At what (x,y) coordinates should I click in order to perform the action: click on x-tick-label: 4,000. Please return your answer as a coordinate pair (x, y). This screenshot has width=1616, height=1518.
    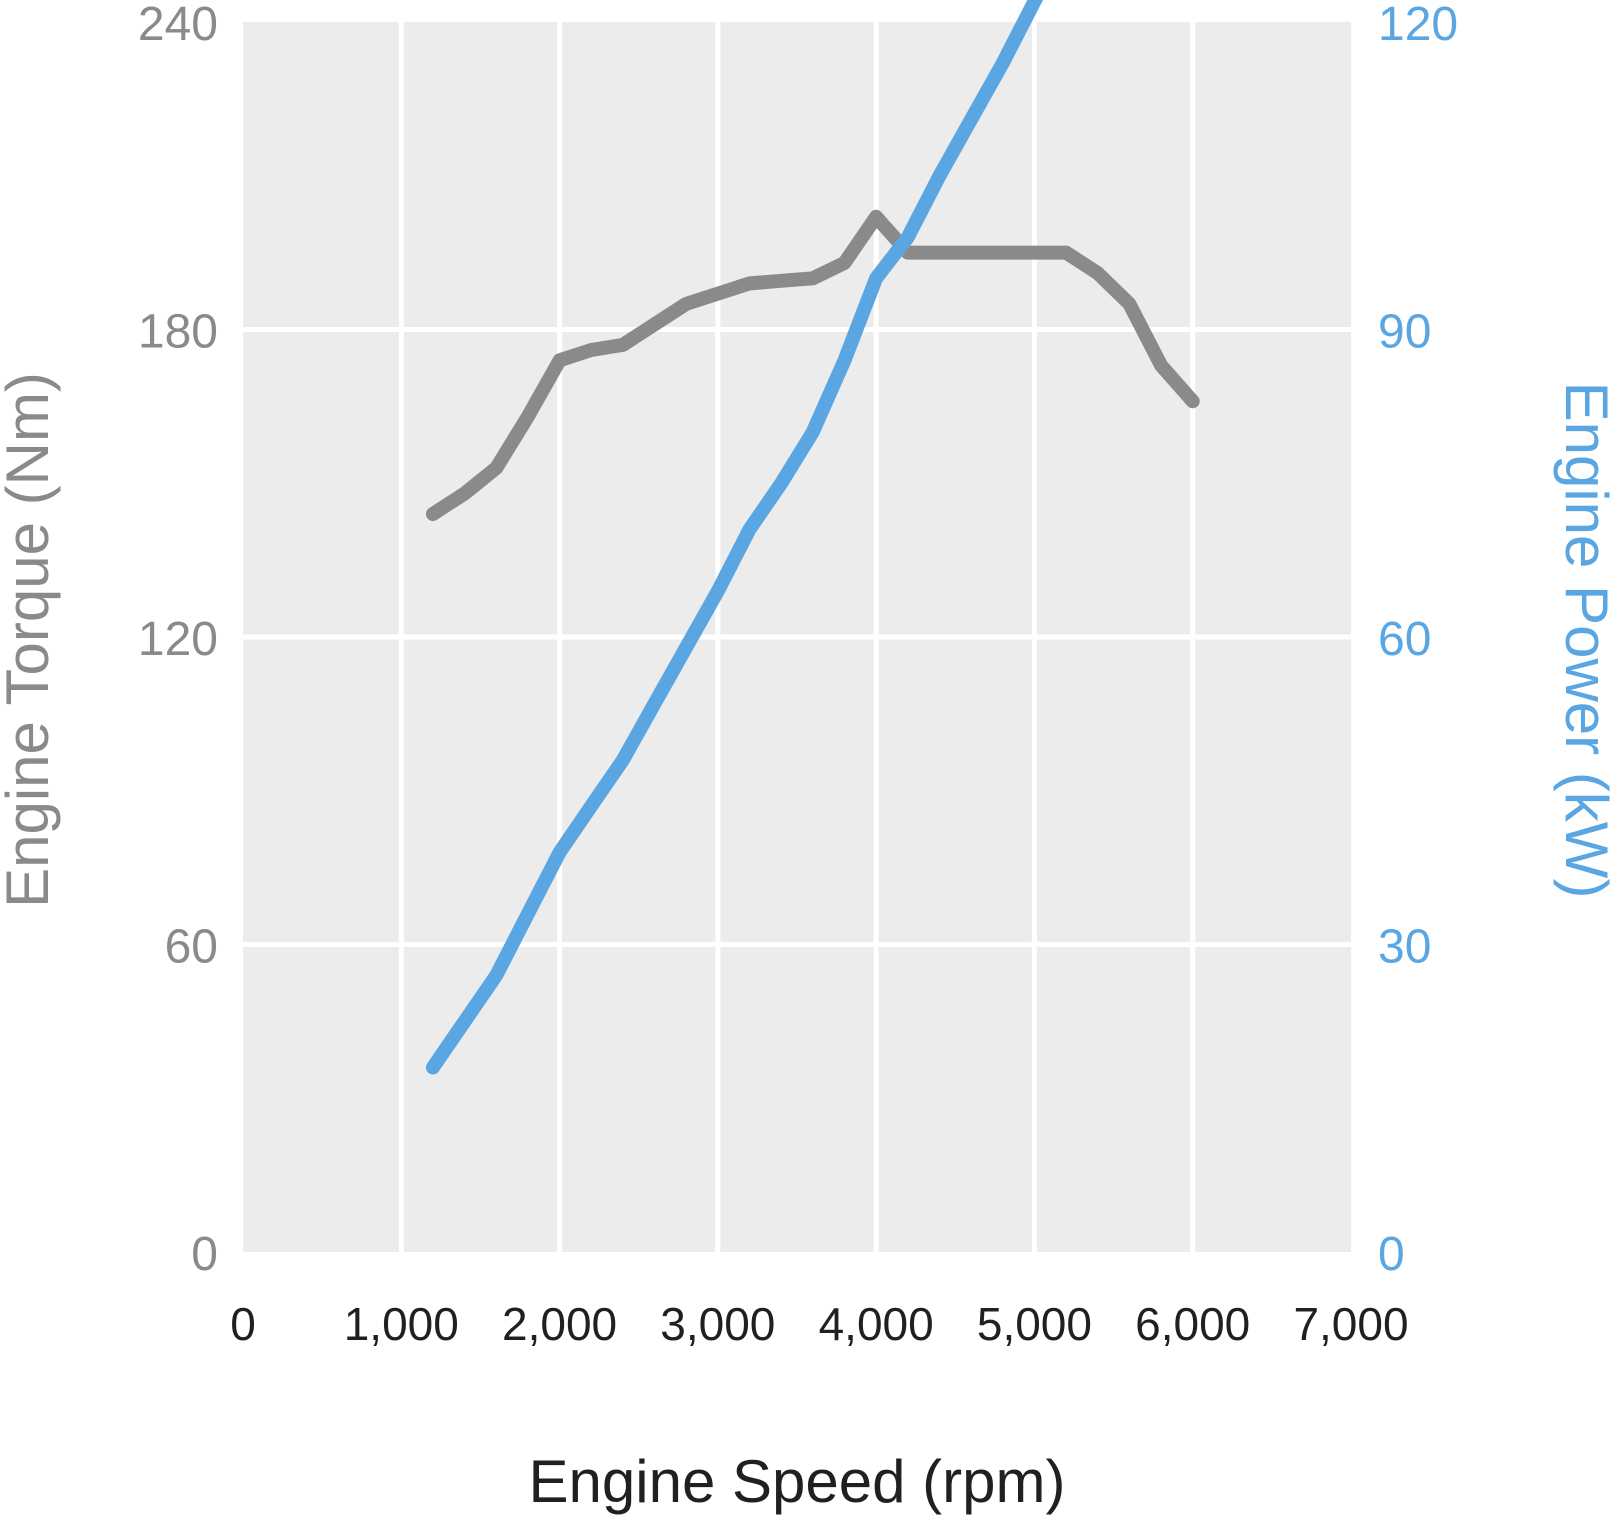
    Looking at the image, I should click on (876, 1324).